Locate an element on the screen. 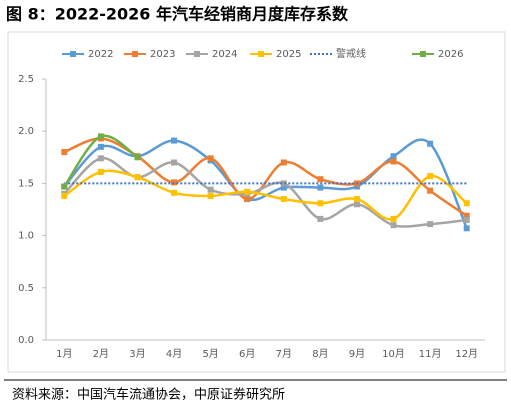 The image size is (511, 409). x-tick-label: 12月 is located at coordinates (466, 354).